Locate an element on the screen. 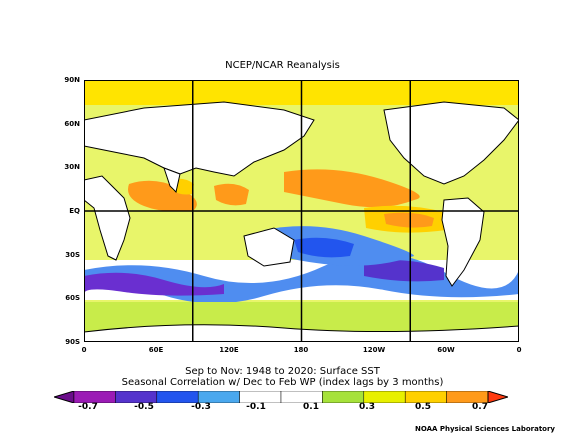  lon-label-120w: 120W is located at coordinates (374, 350).